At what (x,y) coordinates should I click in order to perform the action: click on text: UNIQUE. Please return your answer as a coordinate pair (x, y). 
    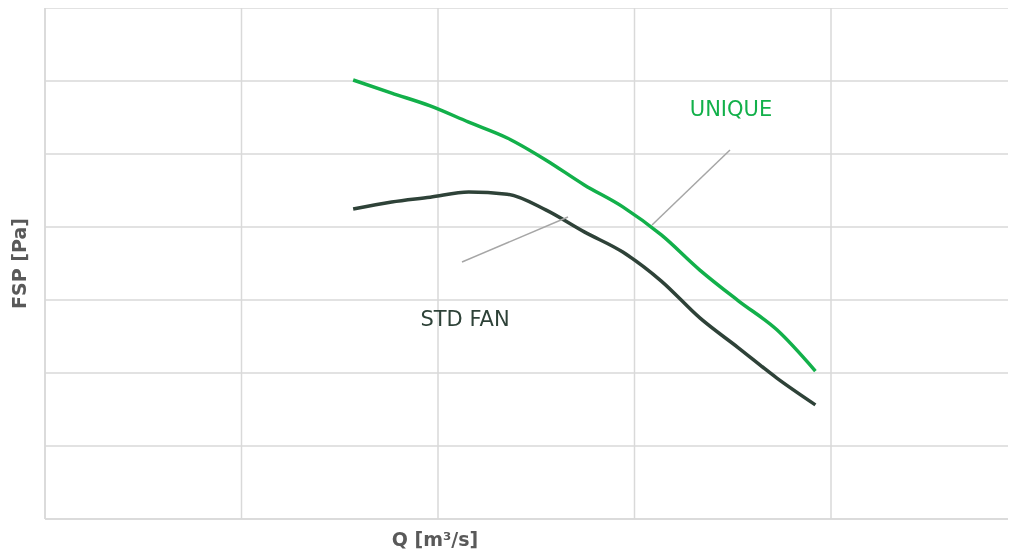
    Looking at the image, I should click on (731, 109).